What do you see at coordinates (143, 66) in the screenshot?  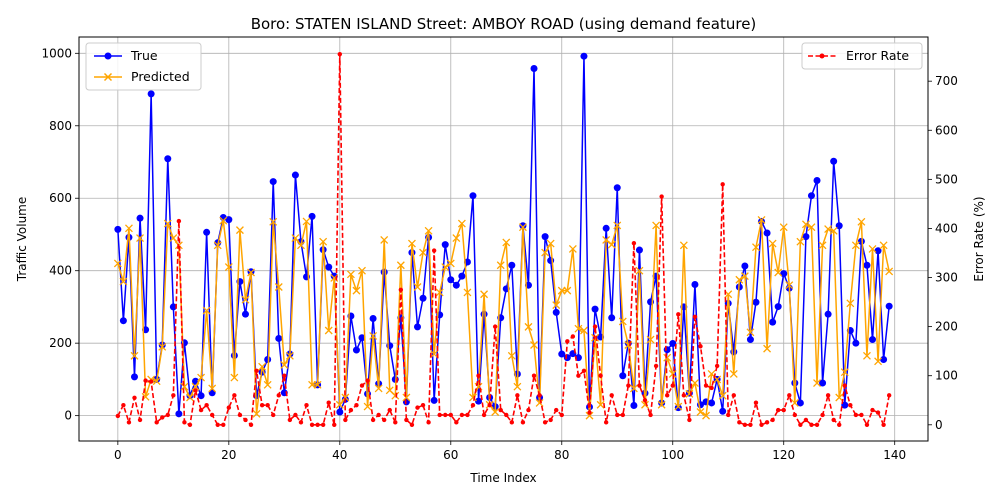 I see `legend-left: True Predicted` at bounding box center [143, 66].